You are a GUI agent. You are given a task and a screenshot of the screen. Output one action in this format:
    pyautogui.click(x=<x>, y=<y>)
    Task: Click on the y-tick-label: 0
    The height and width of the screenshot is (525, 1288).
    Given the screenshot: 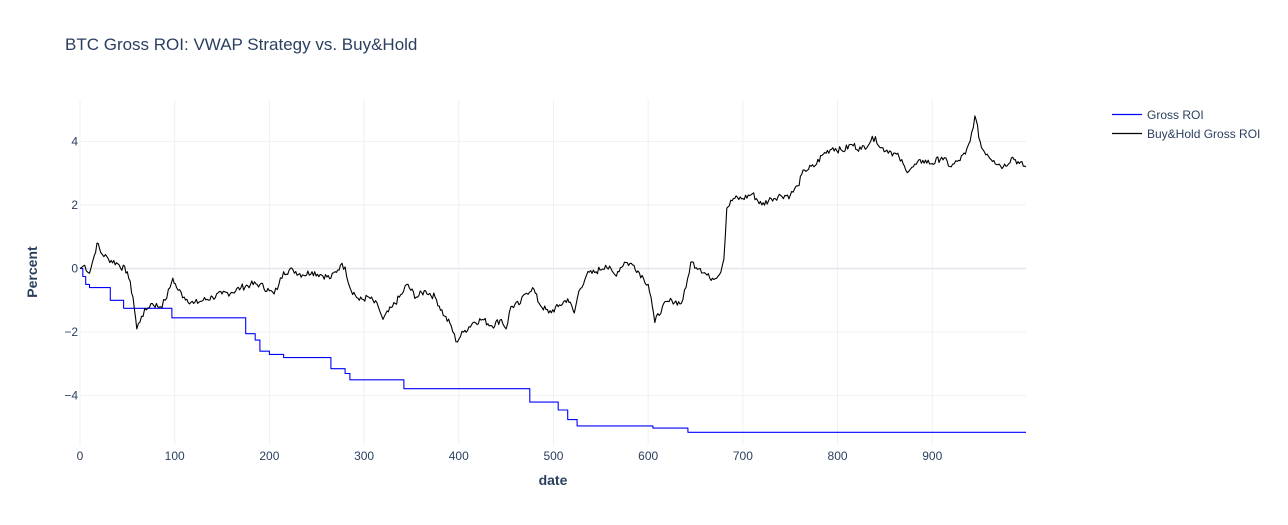 What is the action you would take?
    pyautogui.click(x=74, y=269)
    